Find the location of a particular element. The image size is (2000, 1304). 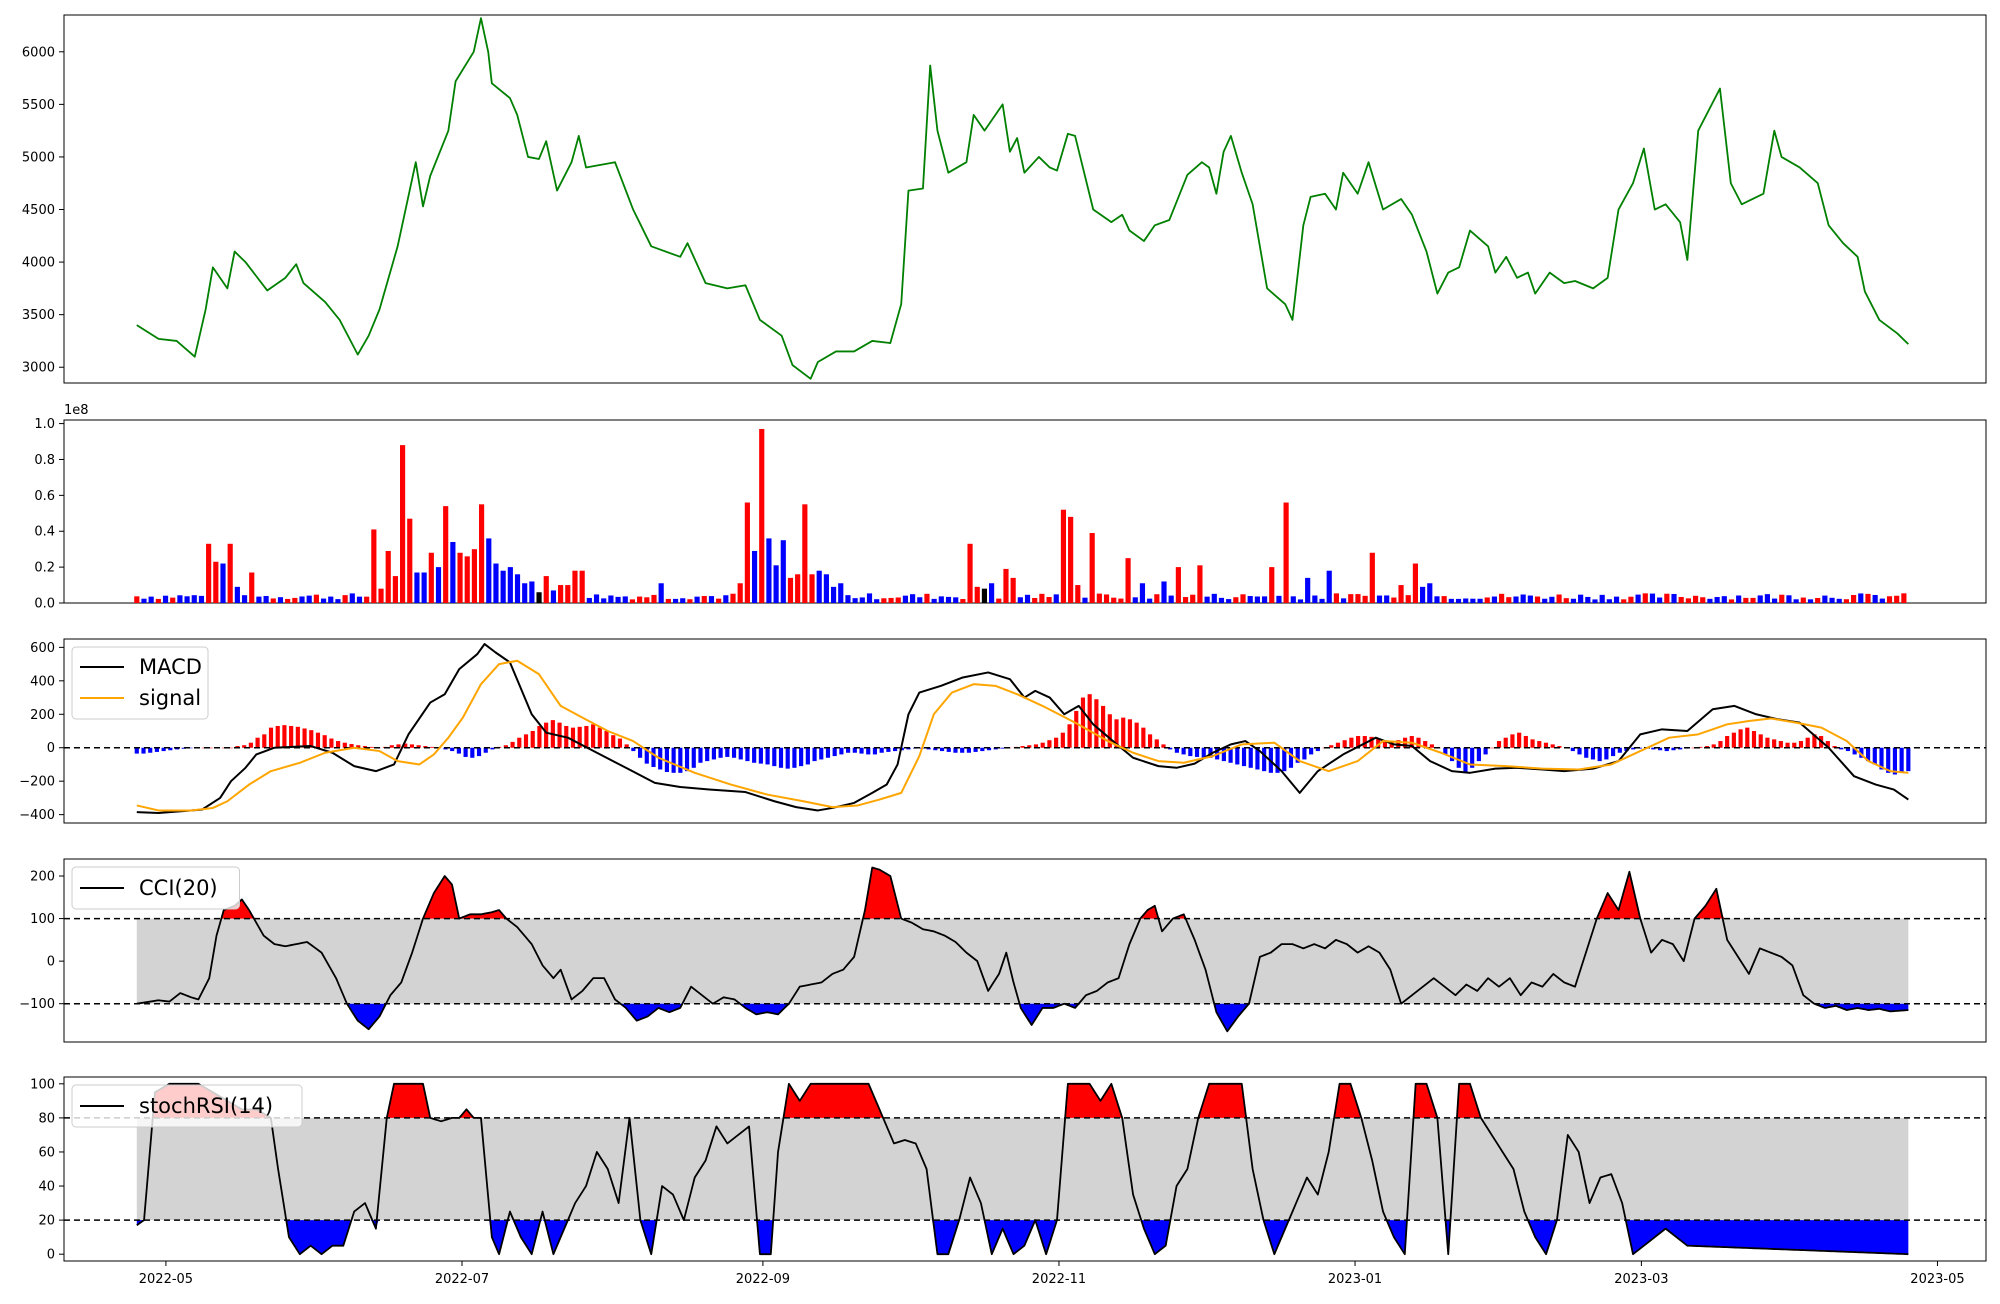

stochrsi-panel: 0 20 40 60 80 100 stochRSI(14) is located at coordinates (1008, 1169).